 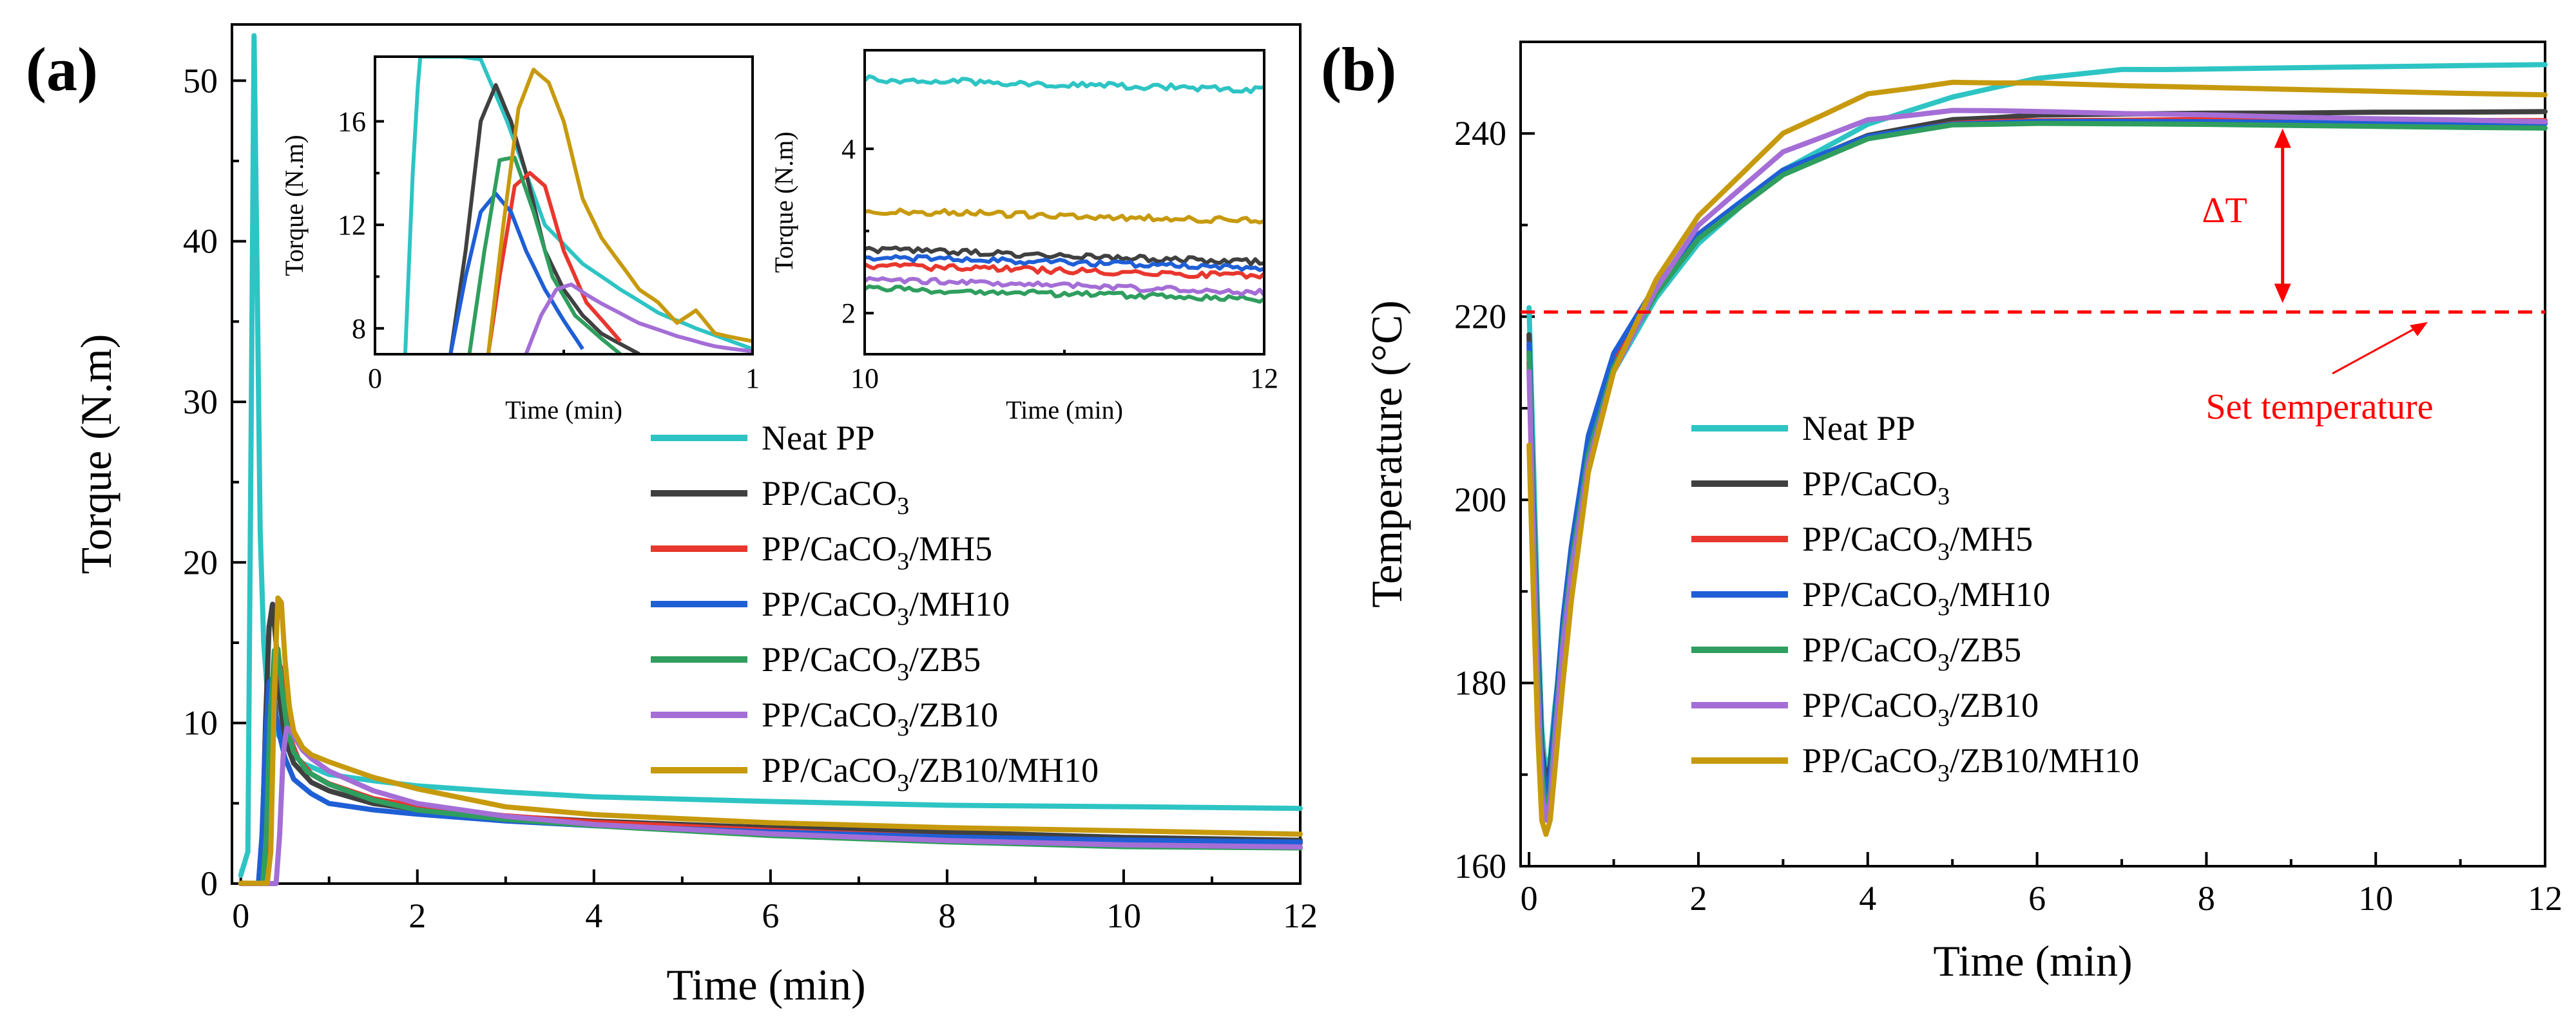 I want to click on a-legend-label-base: Neat PP, so click(x=819, y=438).